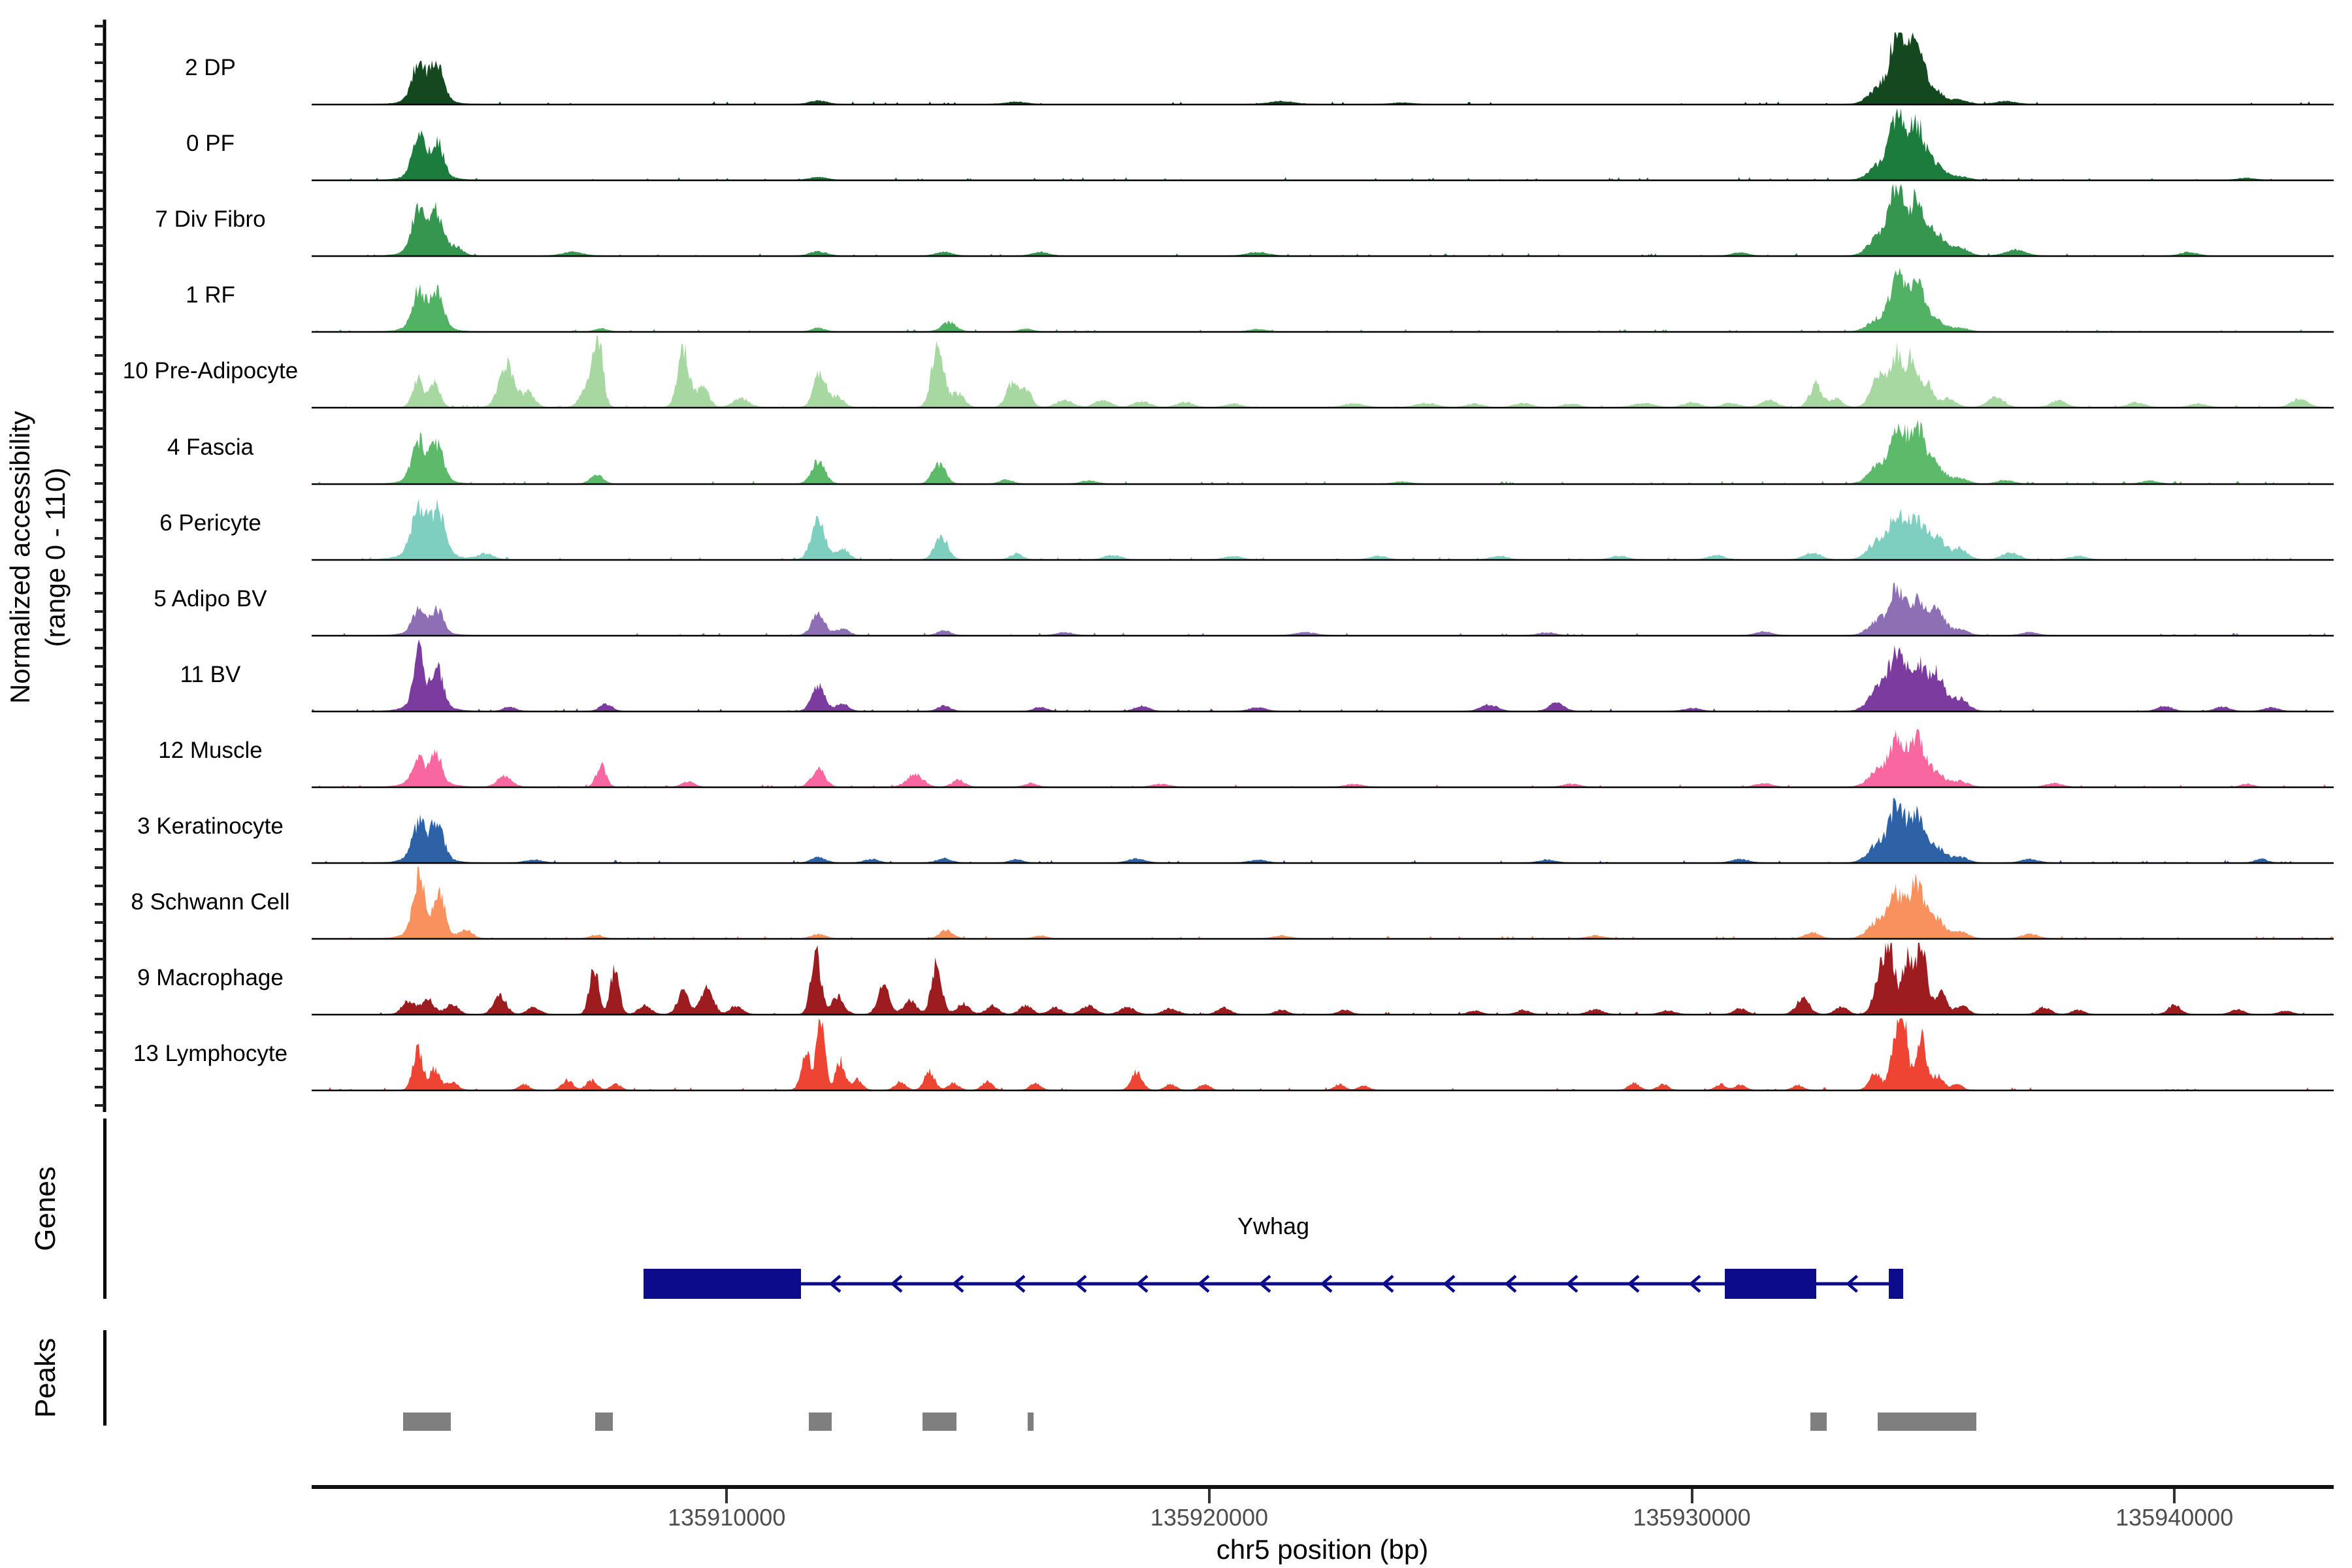 The height and width of the screenshot is (1568, 2352). Describe the element at coordinates (38, 557) in the screenshot. I see `y-axis-label: Normalized accessibility (range 0 - 110)` at that location.